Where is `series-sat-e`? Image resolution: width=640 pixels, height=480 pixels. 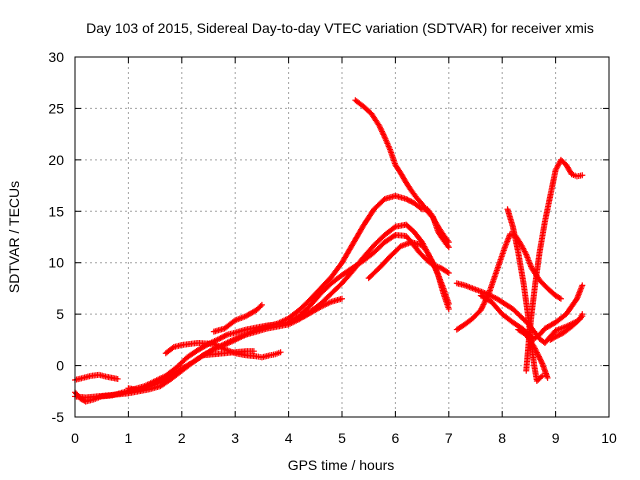
series-sat-e is located at coordinates (402, 171).